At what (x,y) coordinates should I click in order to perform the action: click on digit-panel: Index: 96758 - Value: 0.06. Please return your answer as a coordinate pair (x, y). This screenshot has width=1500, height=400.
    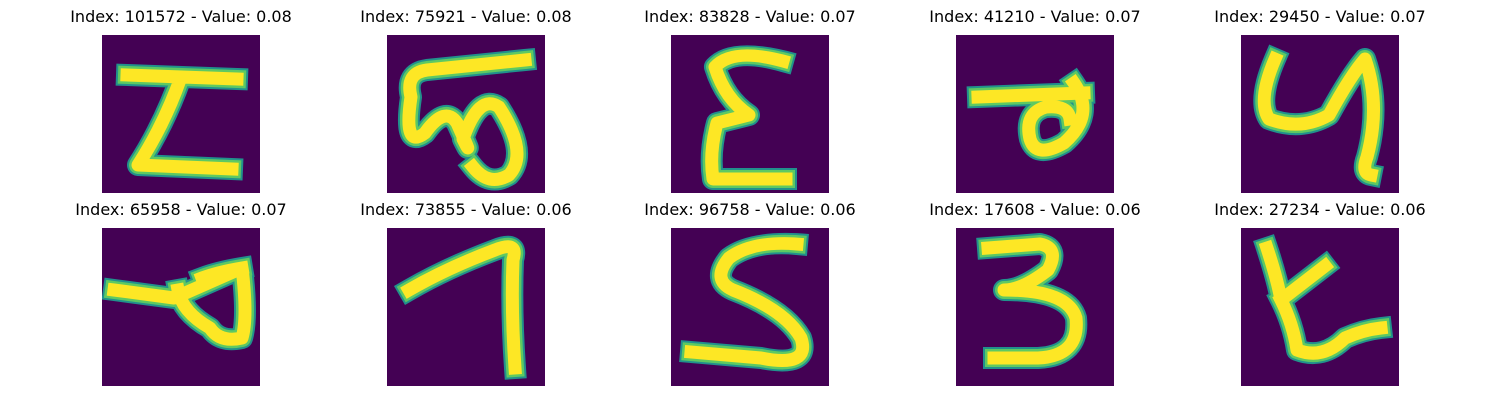
    Looking at the image, I should click on (750, 293).